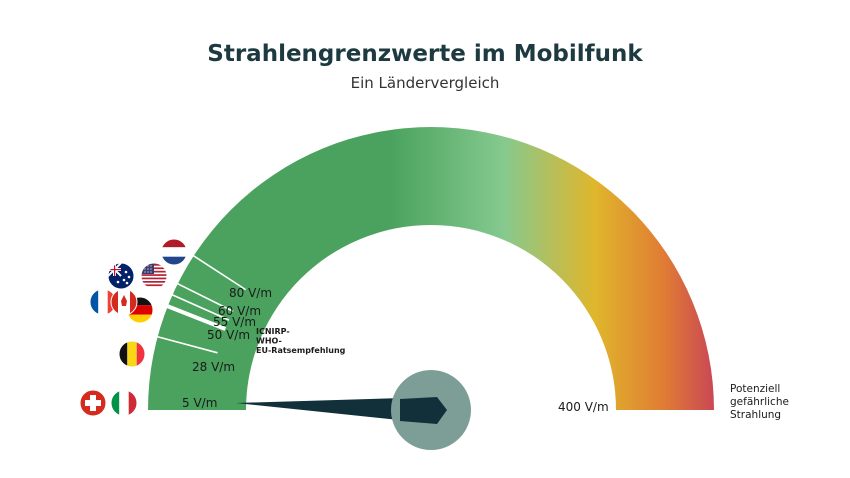 This screenshot has height=478, width=850. I want to click on marker-label-5: 5 V/m, so click(199, 403).